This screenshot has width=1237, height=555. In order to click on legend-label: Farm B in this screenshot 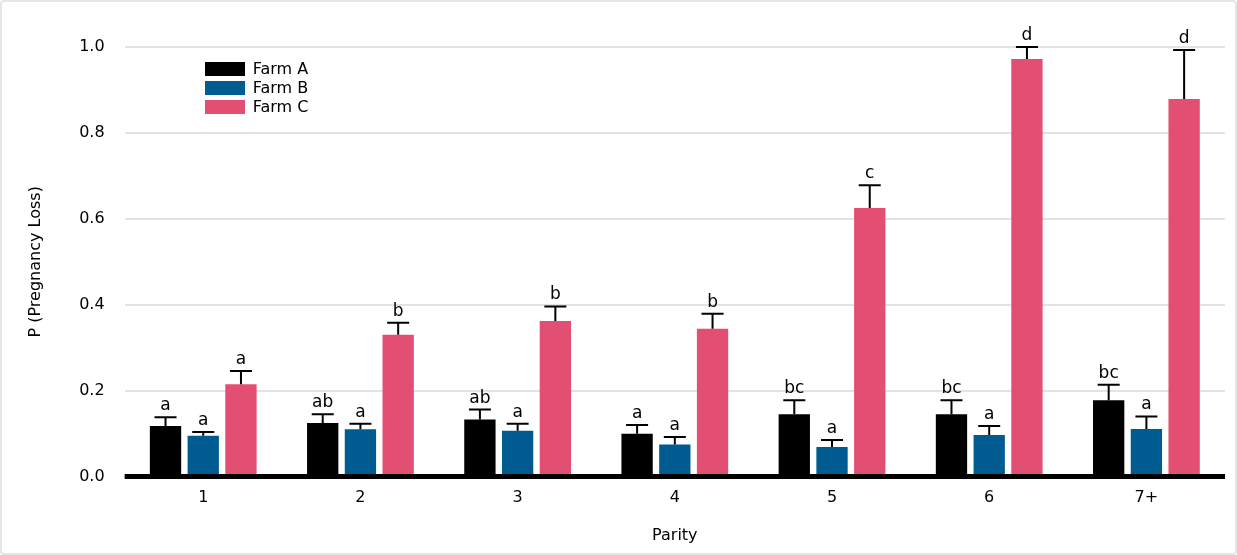, I will do `click(280, 87)`.